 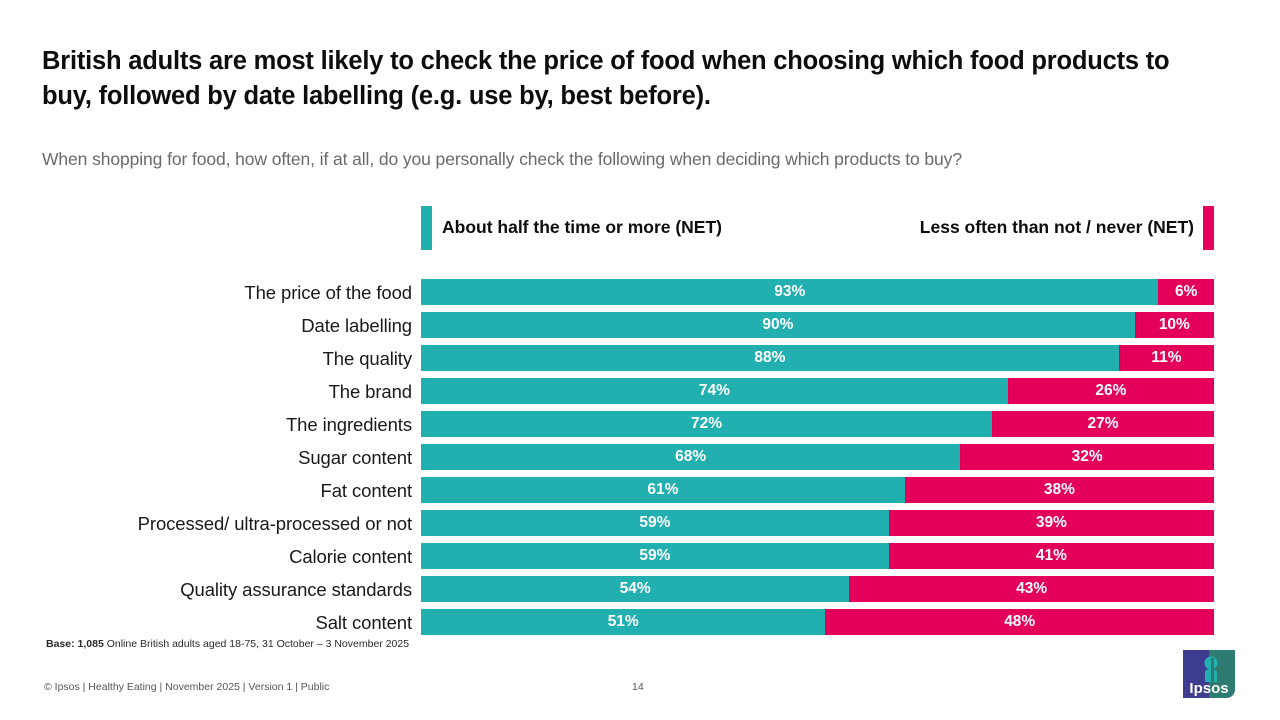 I want to click on bar-track: 88% 11%, so click(x=817, y=358).